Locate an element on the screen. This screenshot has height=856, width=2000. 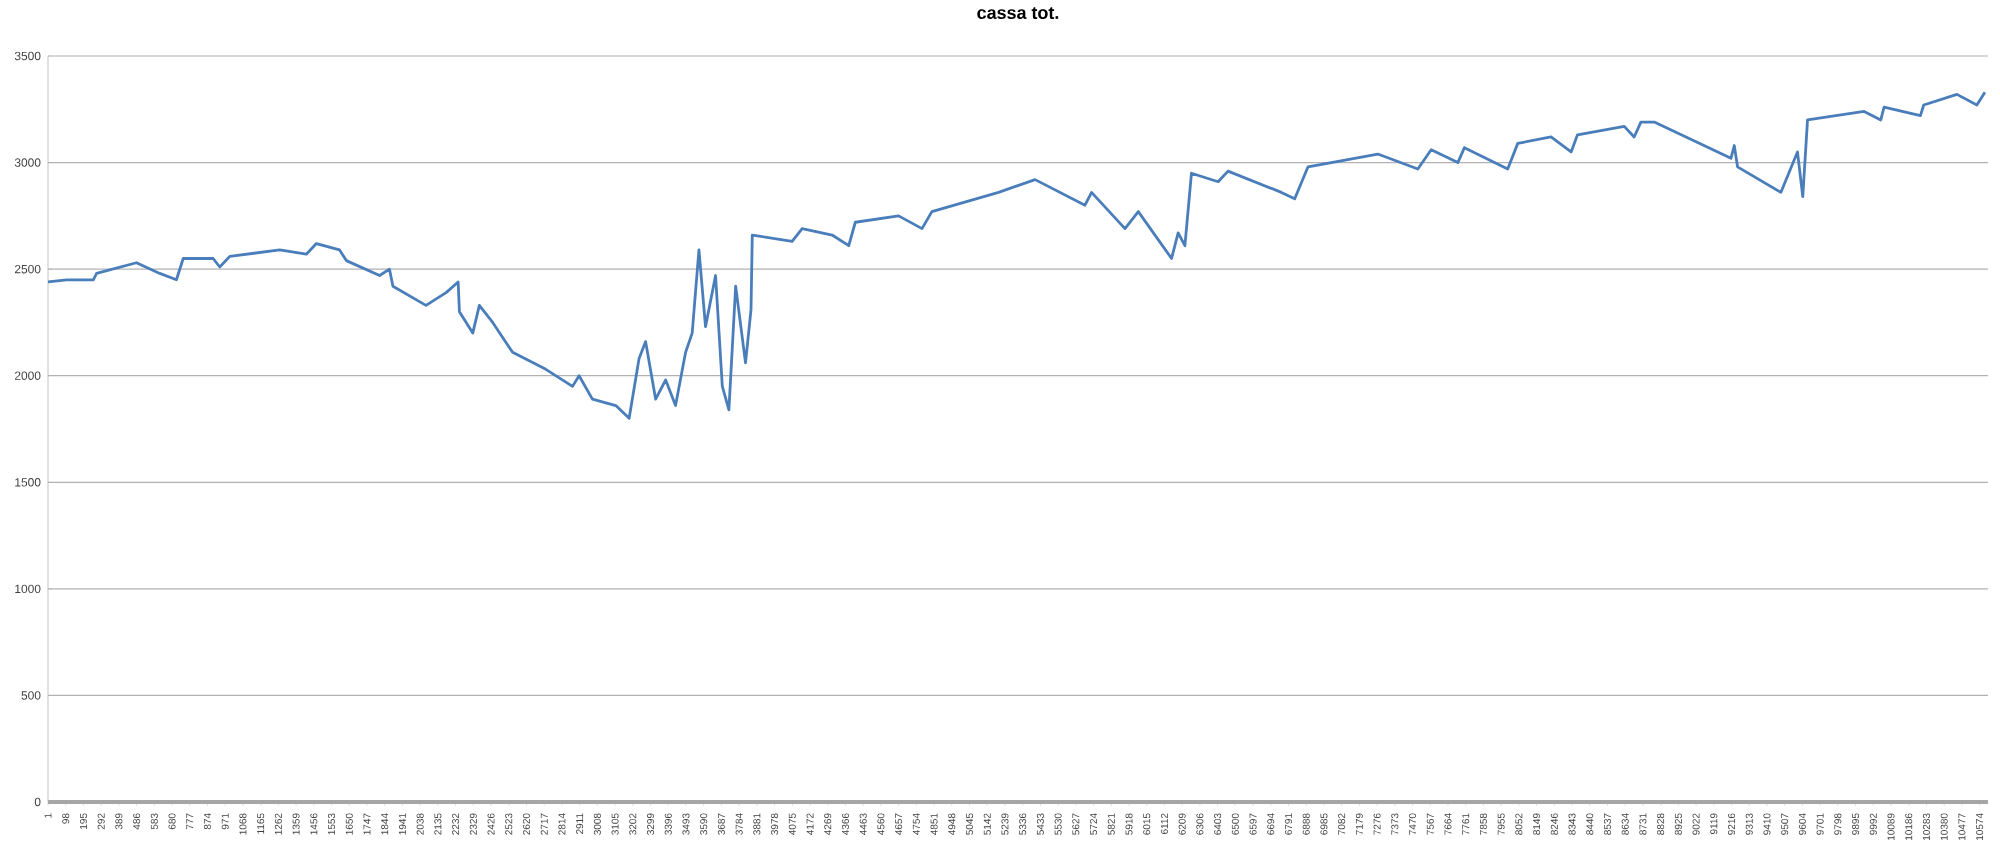
chart-title: cassa tot. is located at coordinates (1018, 13).